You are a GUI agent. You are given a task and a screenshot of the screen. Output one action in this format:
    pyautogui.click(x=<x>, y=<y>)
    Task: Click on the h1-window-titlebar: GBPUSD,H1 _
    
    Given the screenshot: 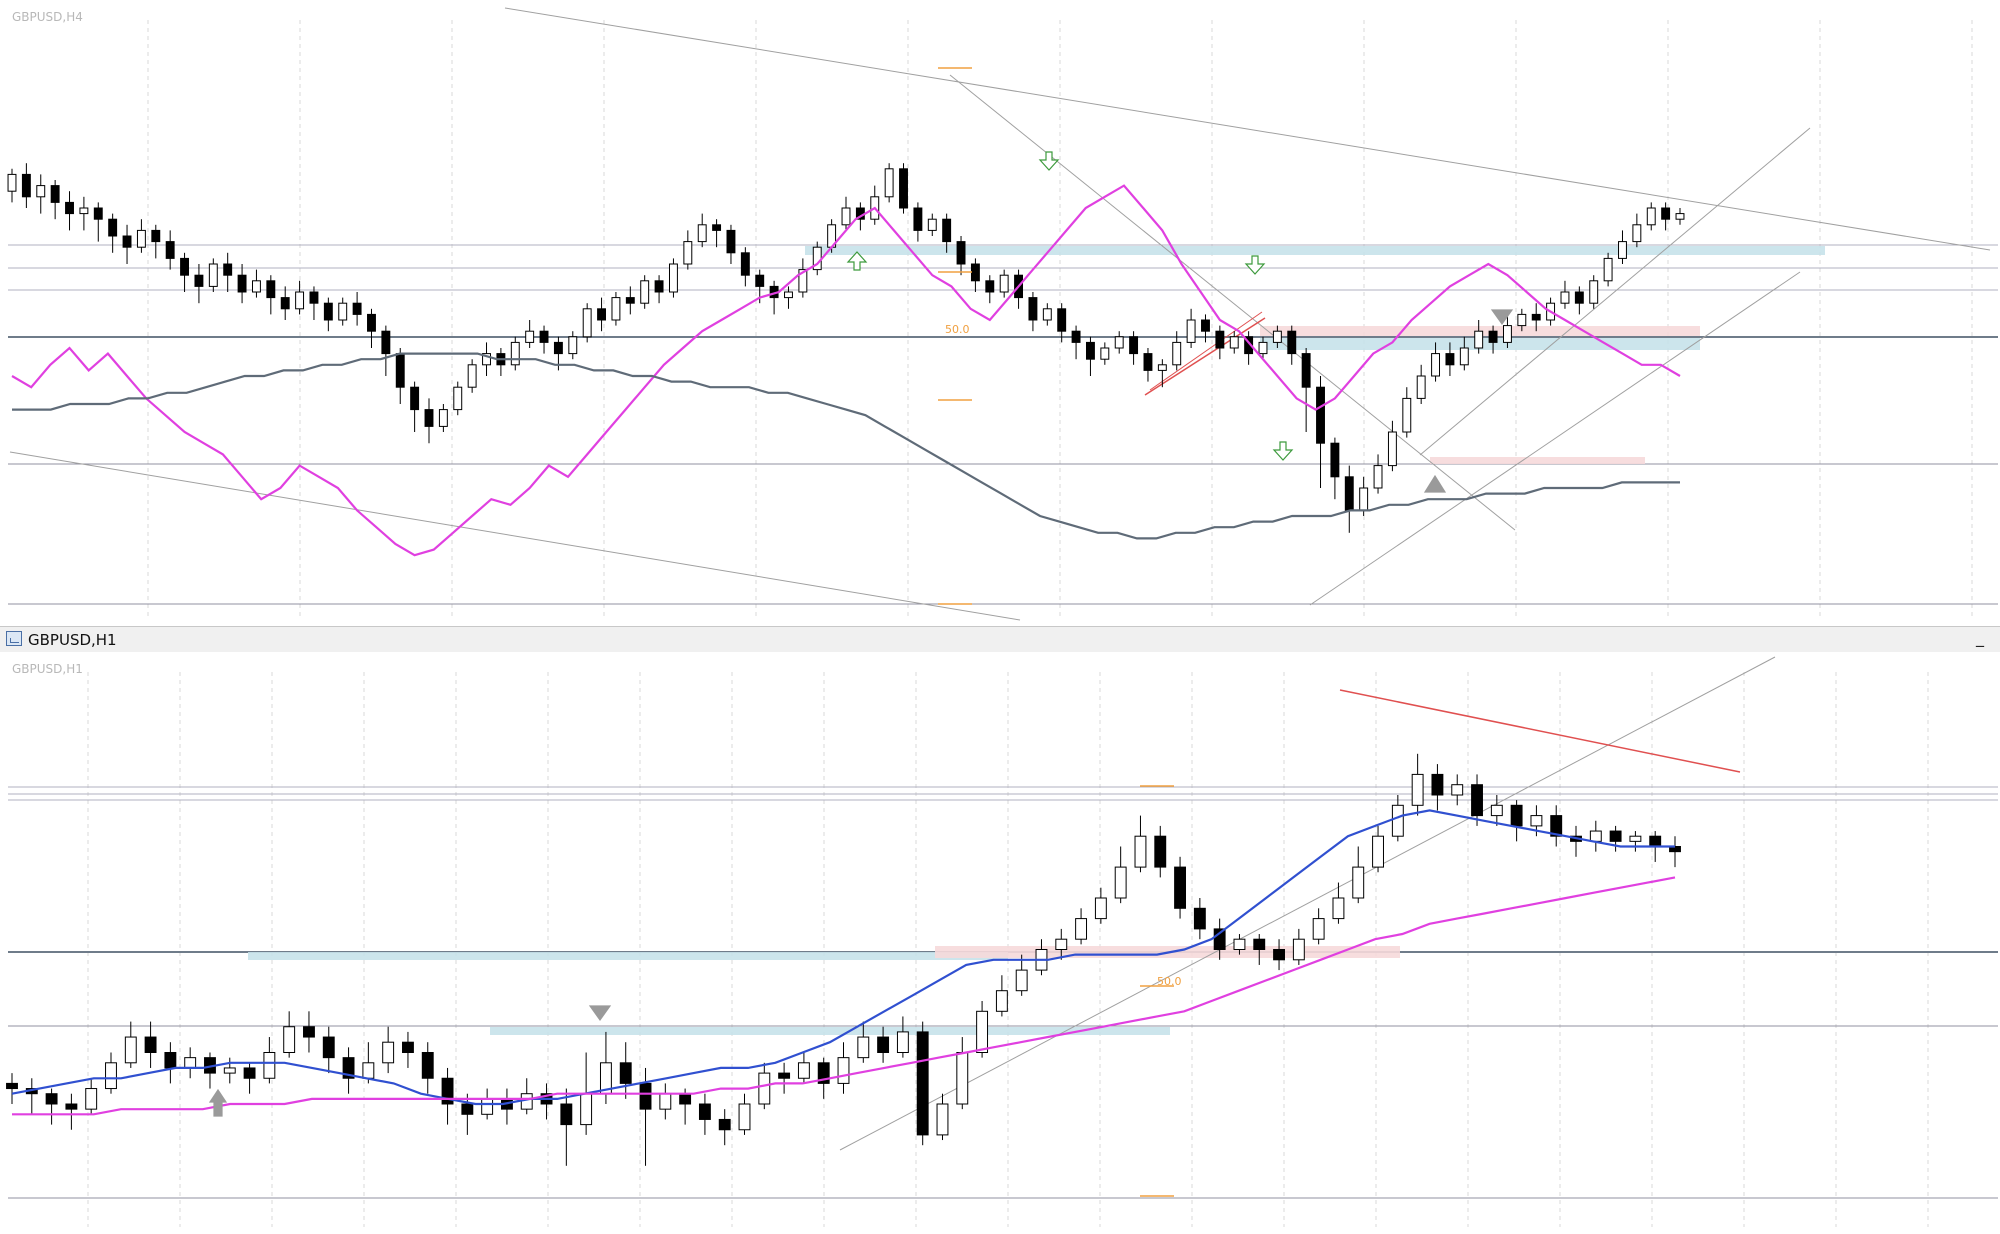 What is the action you would take?
    pyautogui.click(x=1000, y=640)
    